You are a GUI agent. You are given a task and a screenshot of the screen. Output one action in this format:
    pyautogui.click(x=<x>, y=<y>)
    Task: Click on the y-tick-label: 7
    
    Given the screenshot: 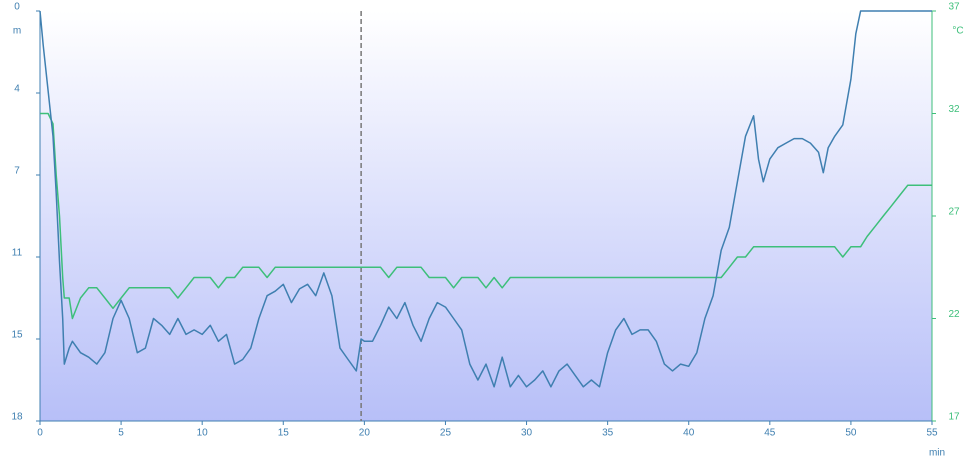 What is the action you would take?
    pyautogui.click(x=17, y=171)
    